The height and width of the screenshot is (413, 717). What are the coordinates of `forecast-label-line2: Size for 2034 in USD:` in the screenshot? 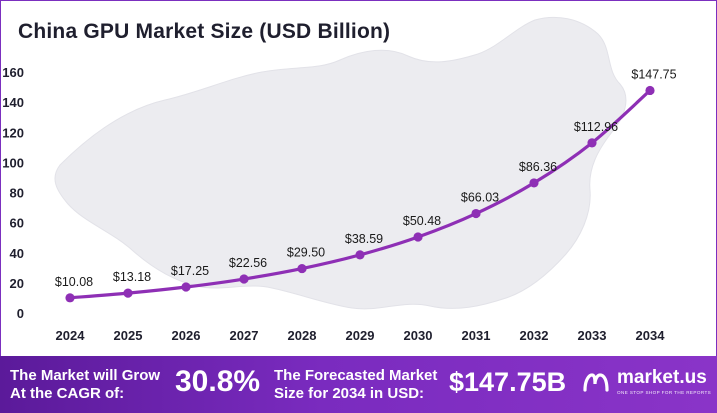 It's located at (349, 393).